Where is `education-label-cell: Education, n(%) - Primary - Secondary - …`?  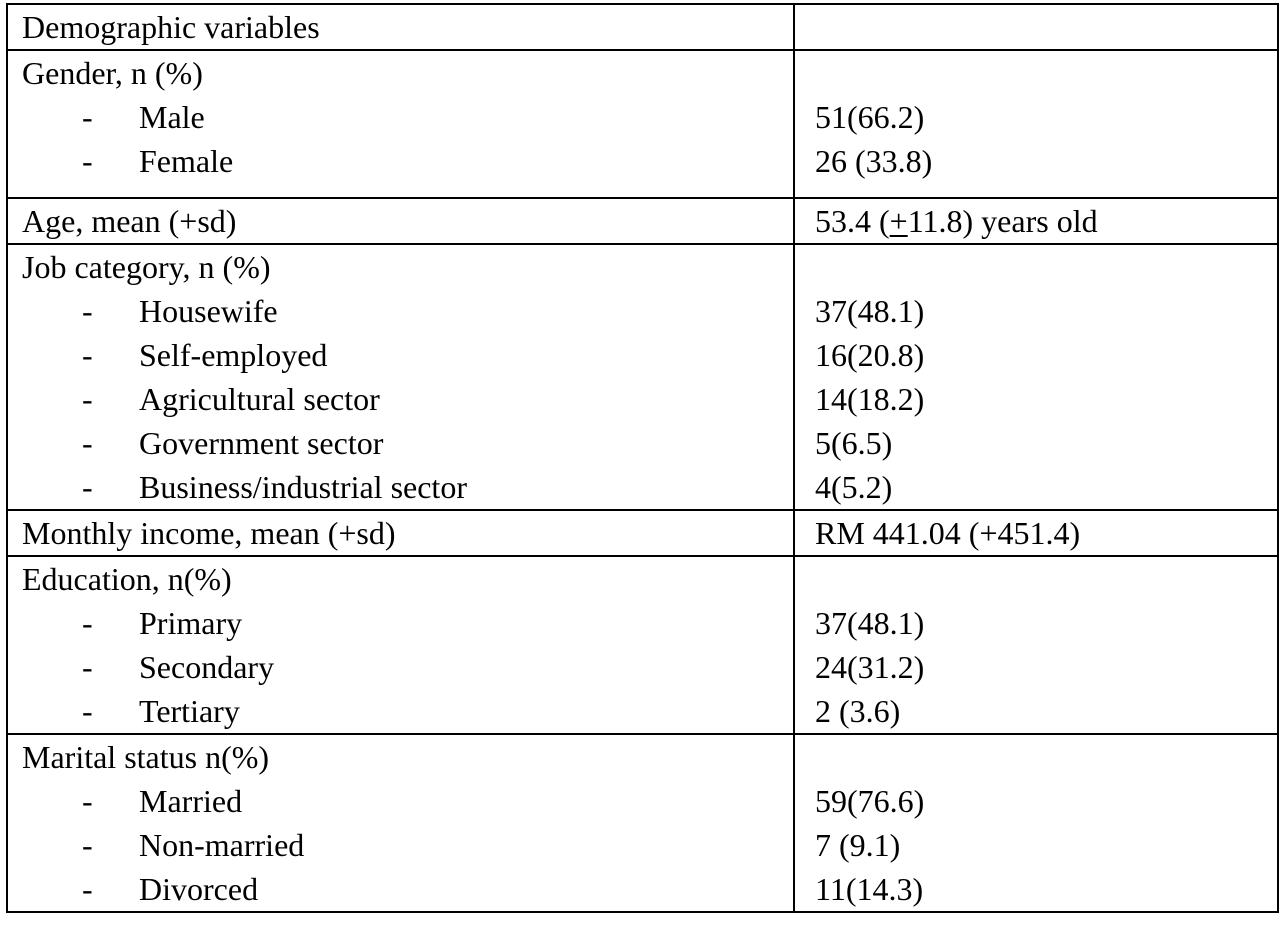
education-label-cell: Education, n(%) - Primary - Secondary - … is located at coordinates (400, 645).